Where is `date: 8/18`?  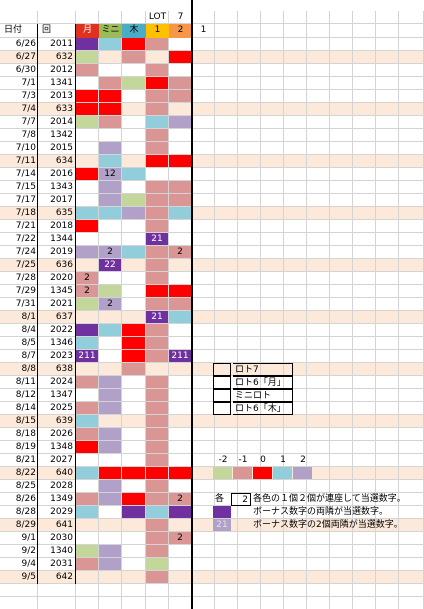 date: 8/18 is located at coordinates (25, 434).